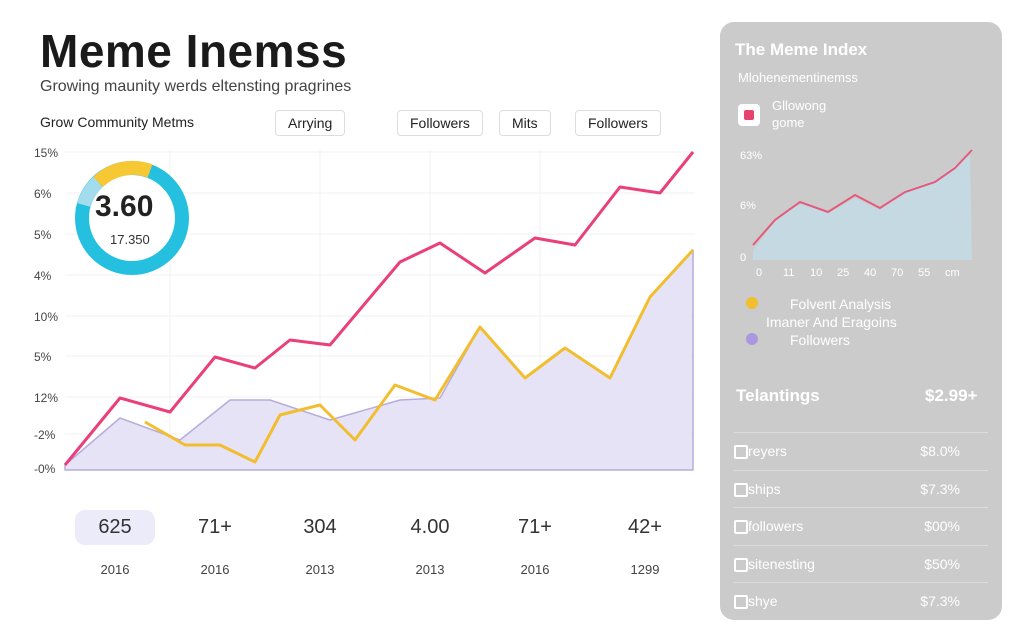  What do you see at coordinates (130, 239) in the screenshot?
I see `gauge-sublabel: 17.350` at bounding box center [130, 239].